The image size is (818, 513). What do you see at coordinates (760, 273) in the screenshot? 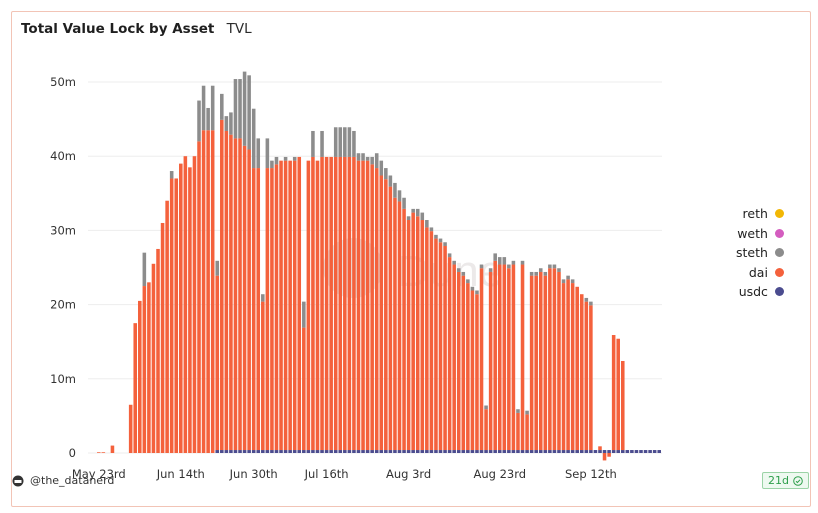
I see `legend-item-dai: dai` at bounding box center [760, 273].